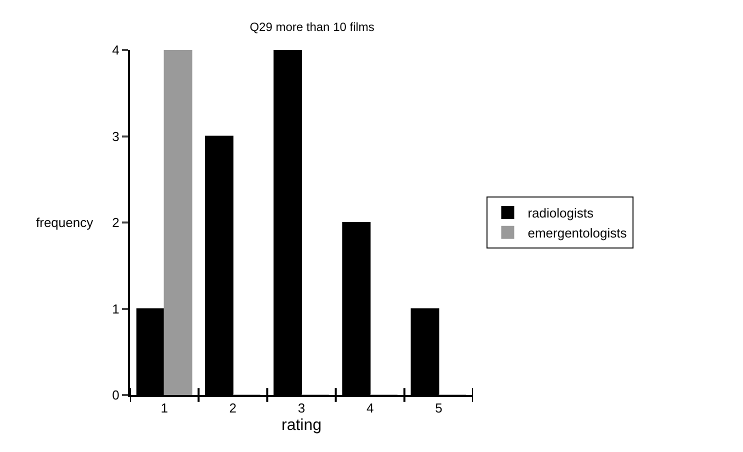 This screenshot has width=743, height=452. I want to click on x-tick-label: 5, so click(438, 408).